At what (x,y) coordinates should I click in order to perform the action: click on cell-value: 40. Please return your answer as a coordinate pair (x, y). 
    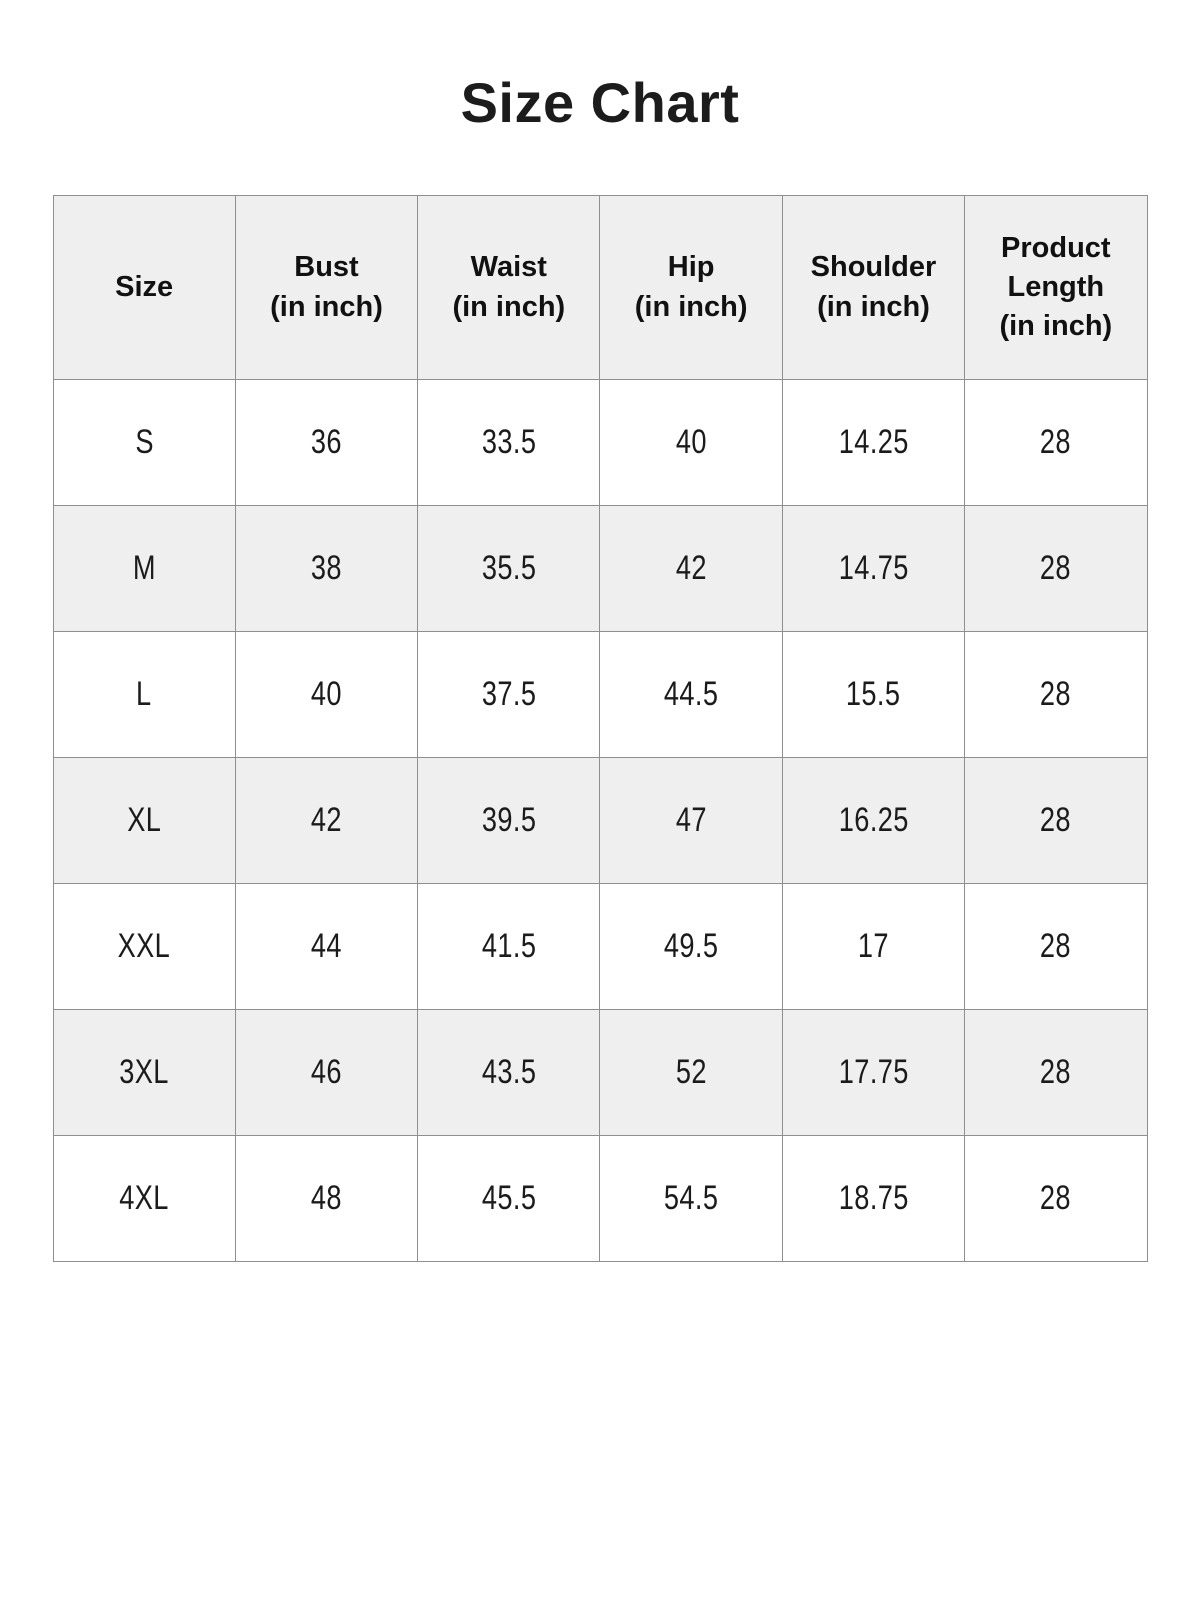
    Looking at the image, I should click on (691, 442).